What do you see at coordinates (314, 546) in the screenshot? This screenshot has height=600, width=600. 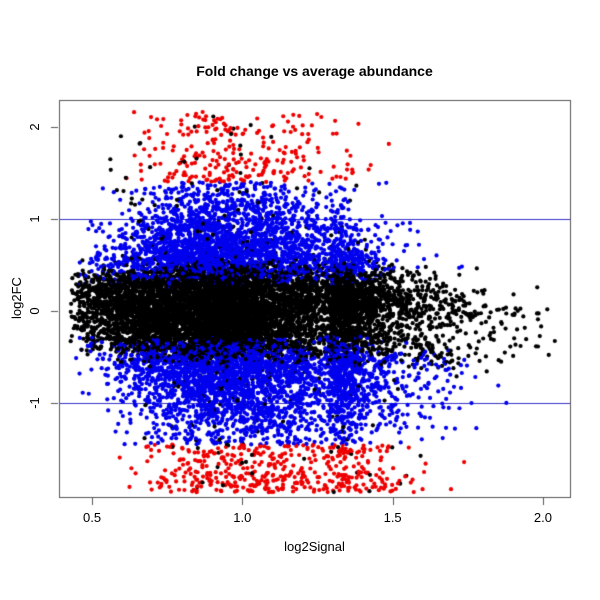 I see `x-axis-label: log2Signal` at bounding box center [314, 546].